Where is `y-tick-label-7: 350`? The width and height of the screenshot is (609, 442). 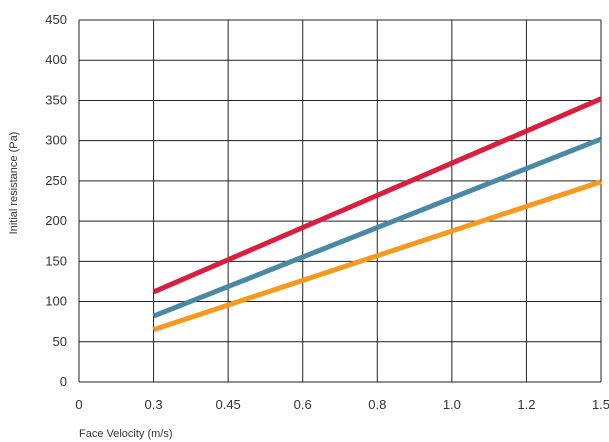
y-tick-label-7: 350 is located at coordinates (56, 99).